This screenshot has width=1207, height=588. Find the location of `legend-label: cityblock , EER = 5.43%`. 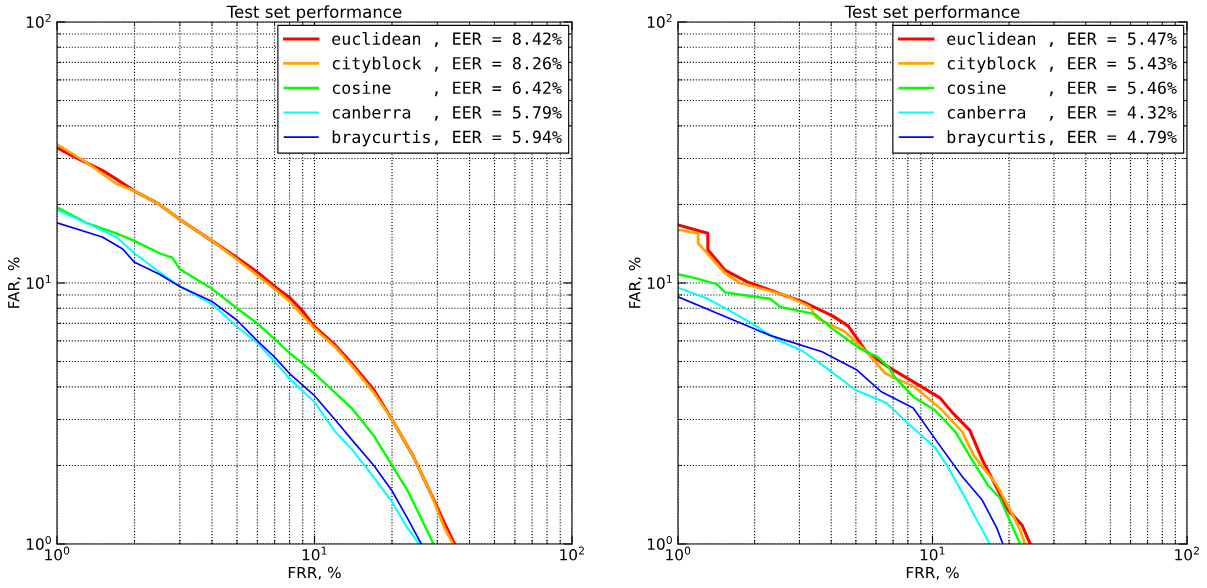

legend-label: cityblock , EER = 5.43% is located at coordinates (1062, 64).